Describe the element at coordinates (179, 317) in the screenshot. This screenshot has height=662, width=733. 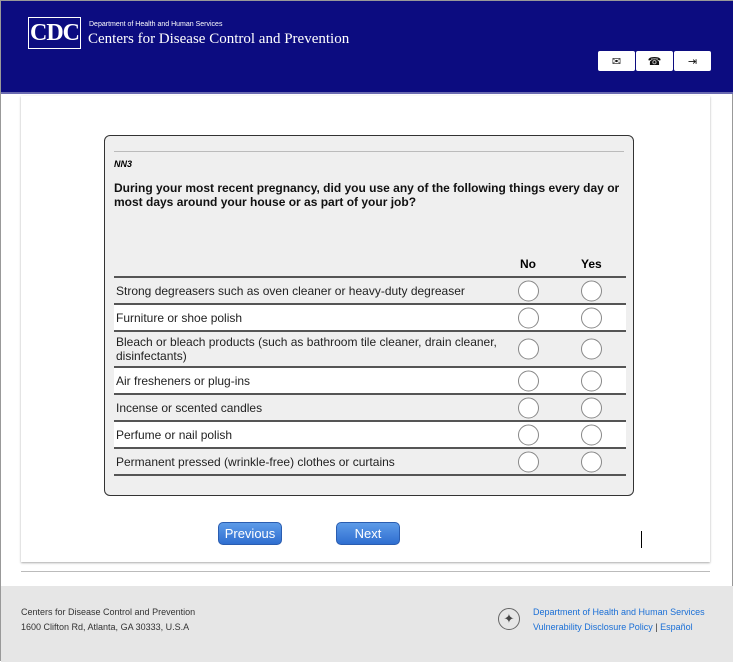
I see `row-label: Furniture or shoe polish` at that location.